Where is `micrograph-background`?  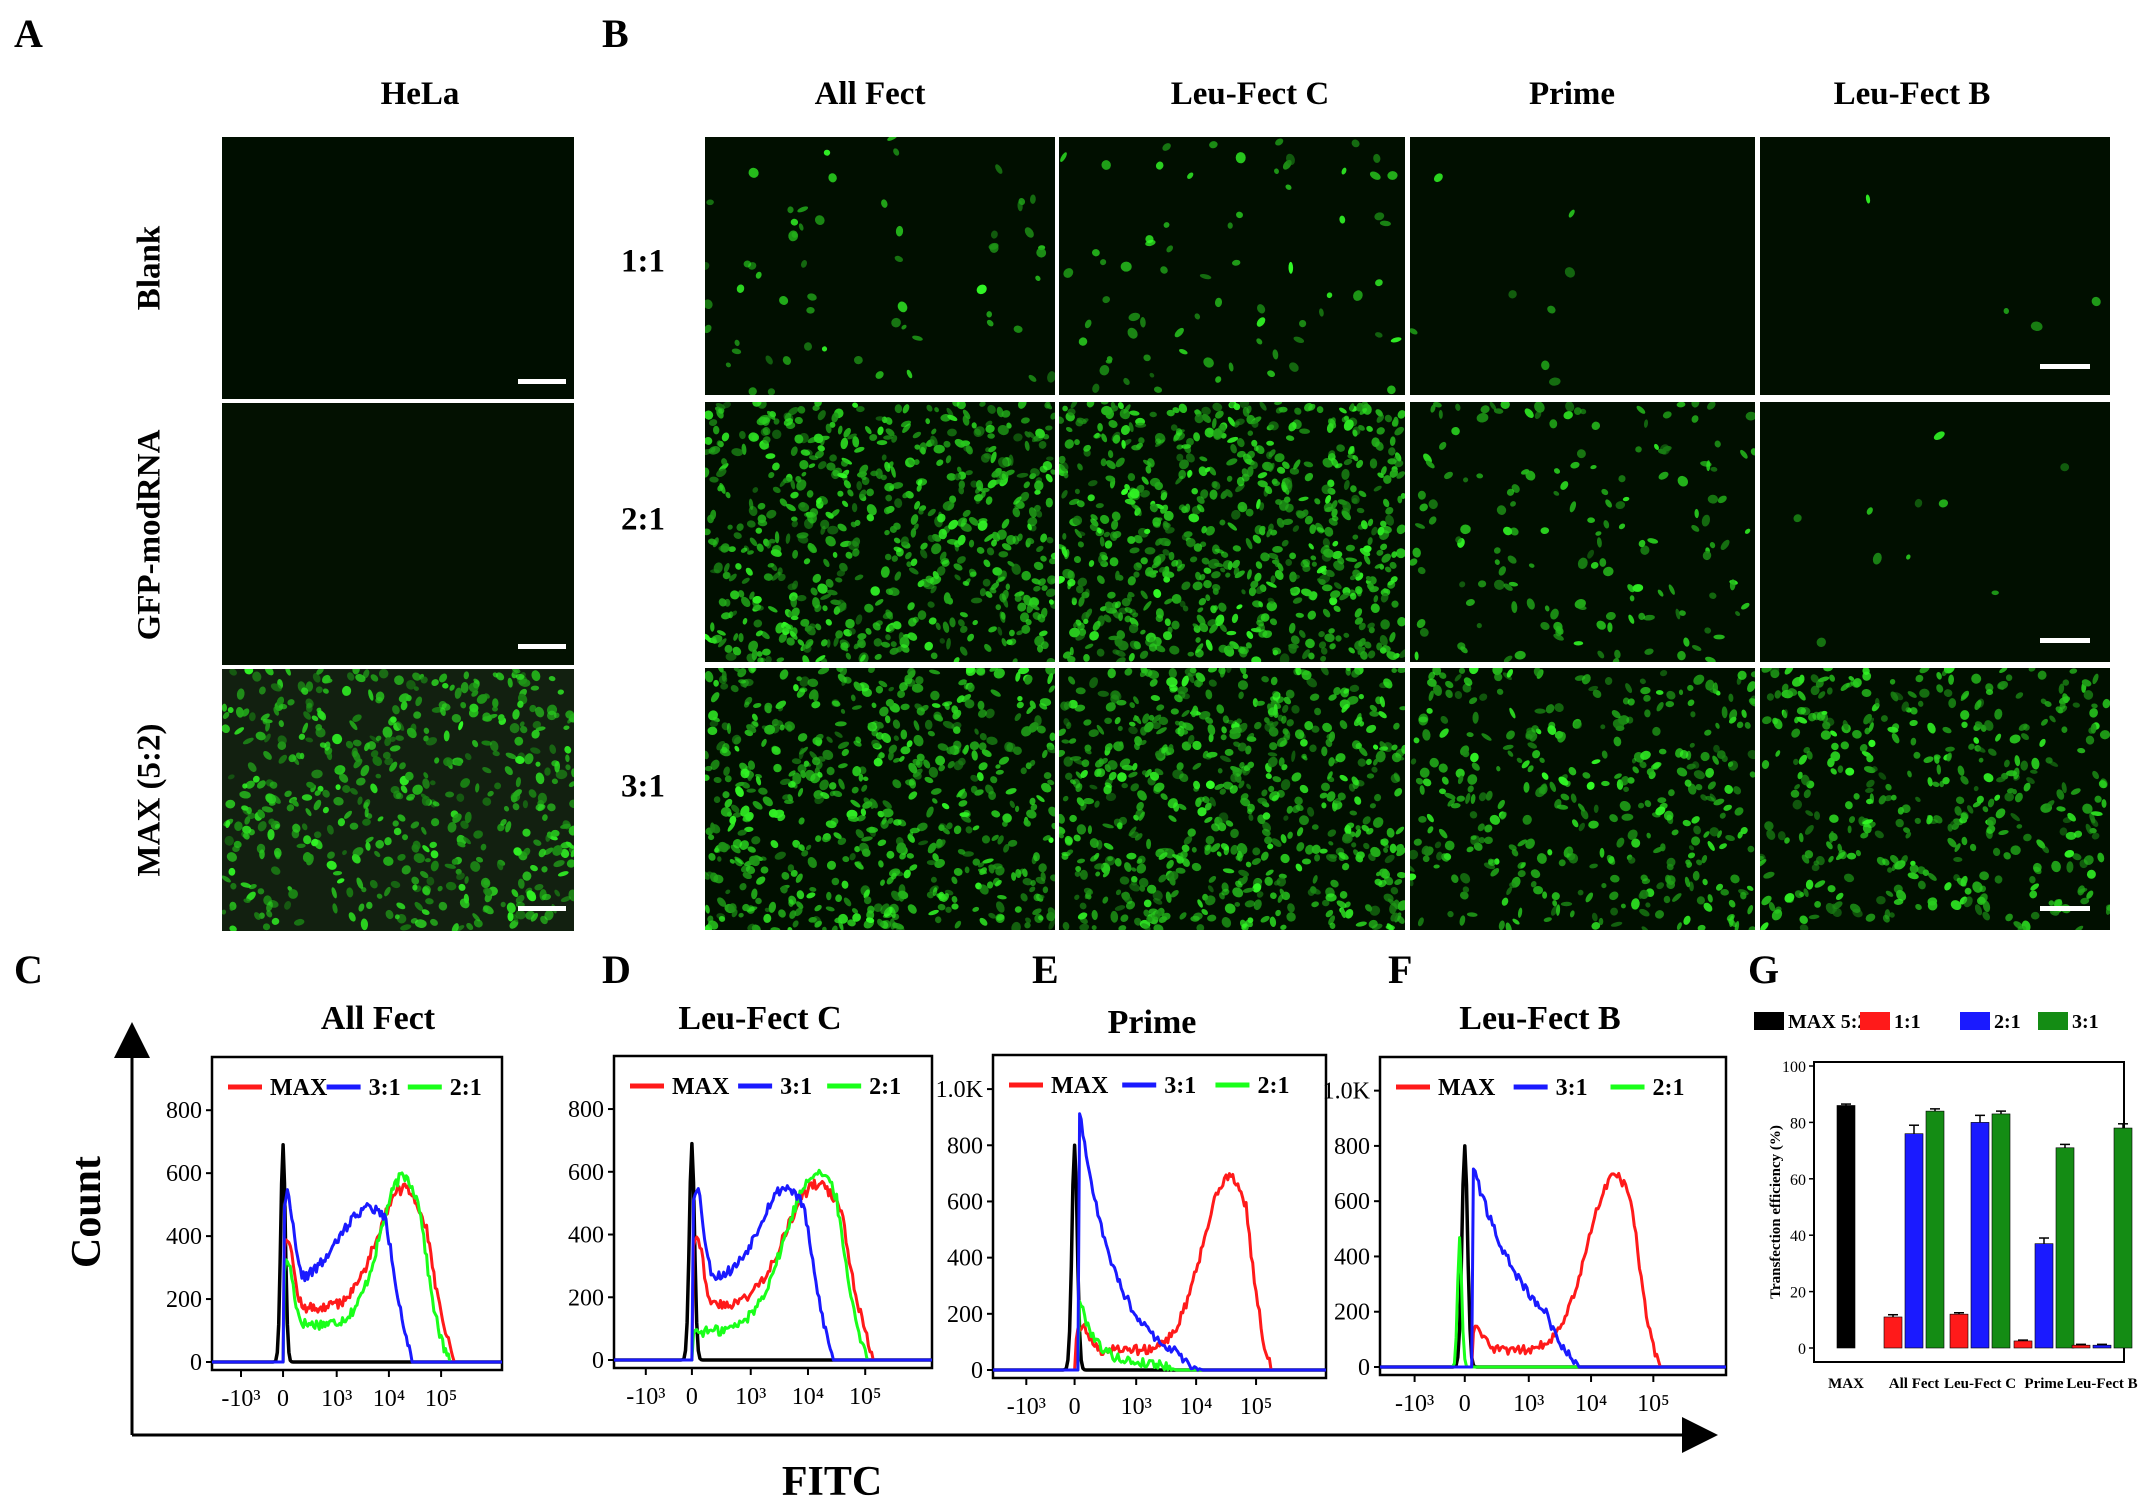
micrograph-background is located at coordinates (1232, 799).